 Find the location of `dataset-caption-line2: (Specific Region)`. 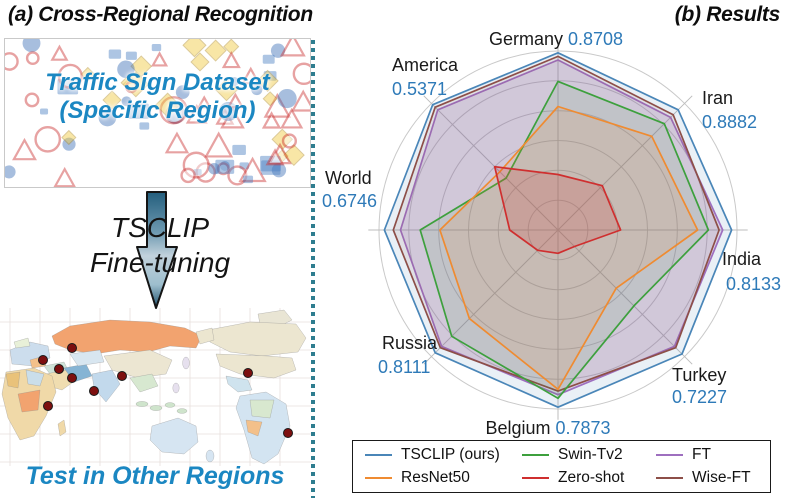

dataset-caption-line2: (Specific Region) is located at coordinates (157, 111).